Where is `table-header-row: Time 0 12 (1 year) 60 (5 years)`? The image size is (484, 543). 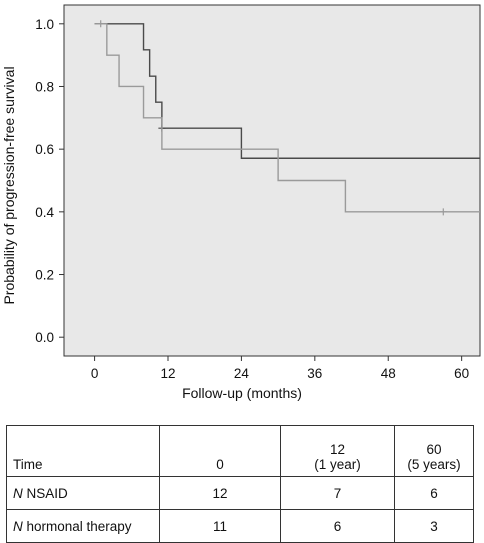
table-header-row: Time 0 12 (1 year) 60 (5 years) is located at coordinates (240, 451).